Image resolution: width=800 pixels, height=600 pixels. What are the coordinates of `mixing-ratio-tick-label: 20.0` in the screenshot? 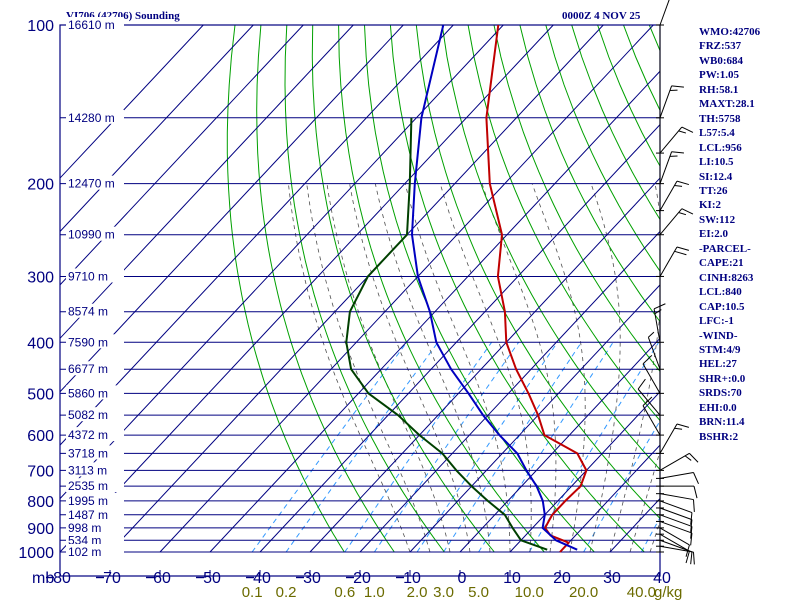 It's located at (583, 592).